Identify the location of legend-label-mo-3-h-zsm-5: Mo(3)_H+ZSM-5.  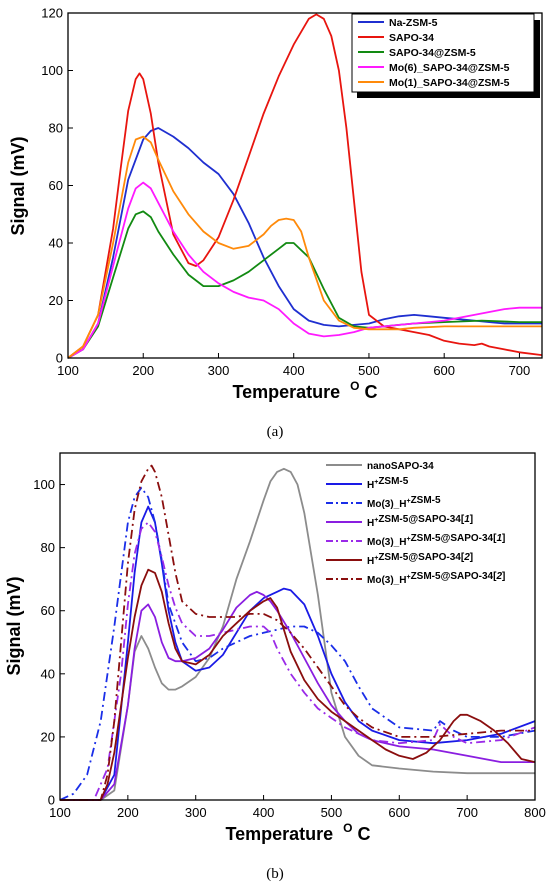
(404, 502).